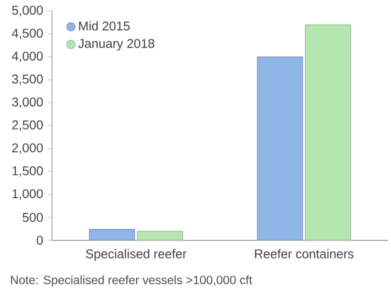 This screenshot has width=391, height=295. What do you see at coordinates (116, 45) in the screenshot?
I see `legend-label: January 2018` at bounding box center [116, 45].